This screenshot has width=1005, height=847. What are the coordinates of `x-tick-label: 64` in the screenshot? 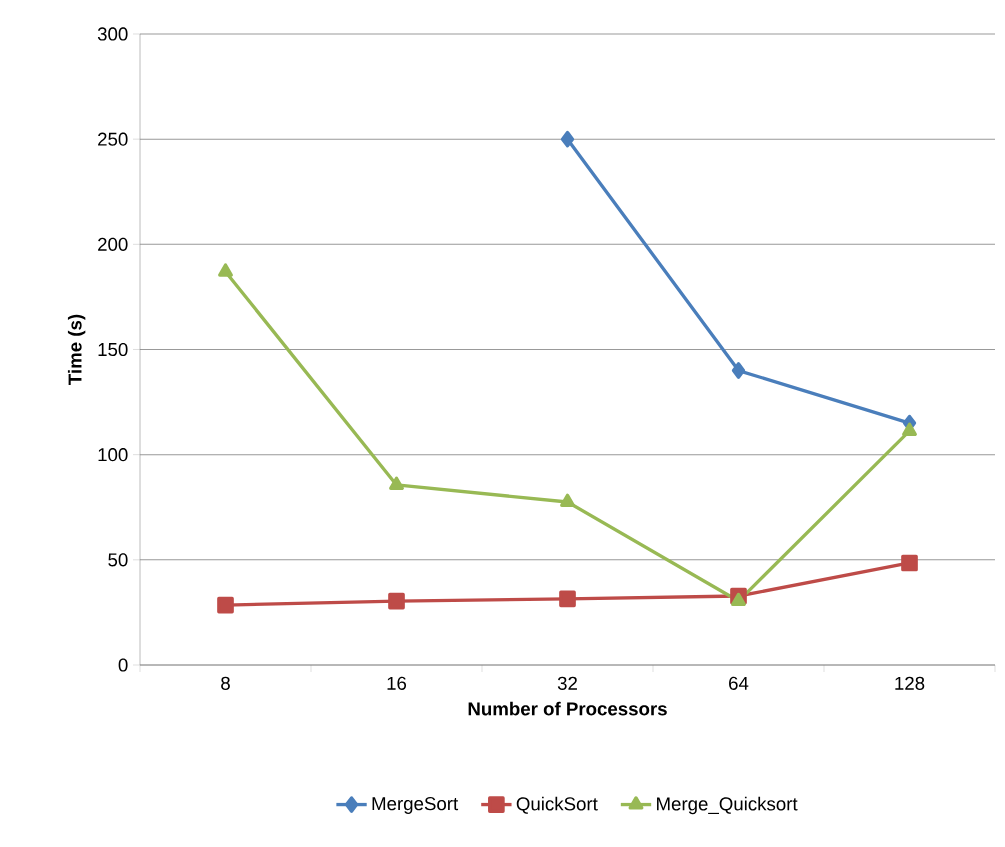 It's located at (739, 683).